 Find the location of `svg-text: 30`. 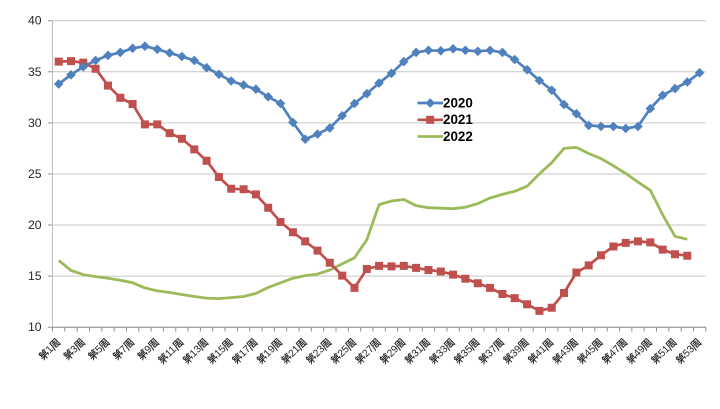

svg-text: 30 is located at coordinates (35, 123).